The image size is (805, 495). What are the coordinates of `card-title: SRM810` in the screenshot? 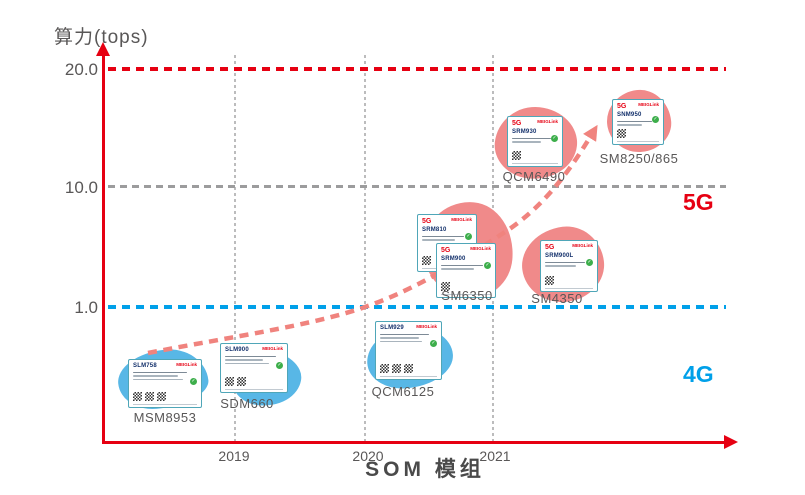 It's located at (434, 230).